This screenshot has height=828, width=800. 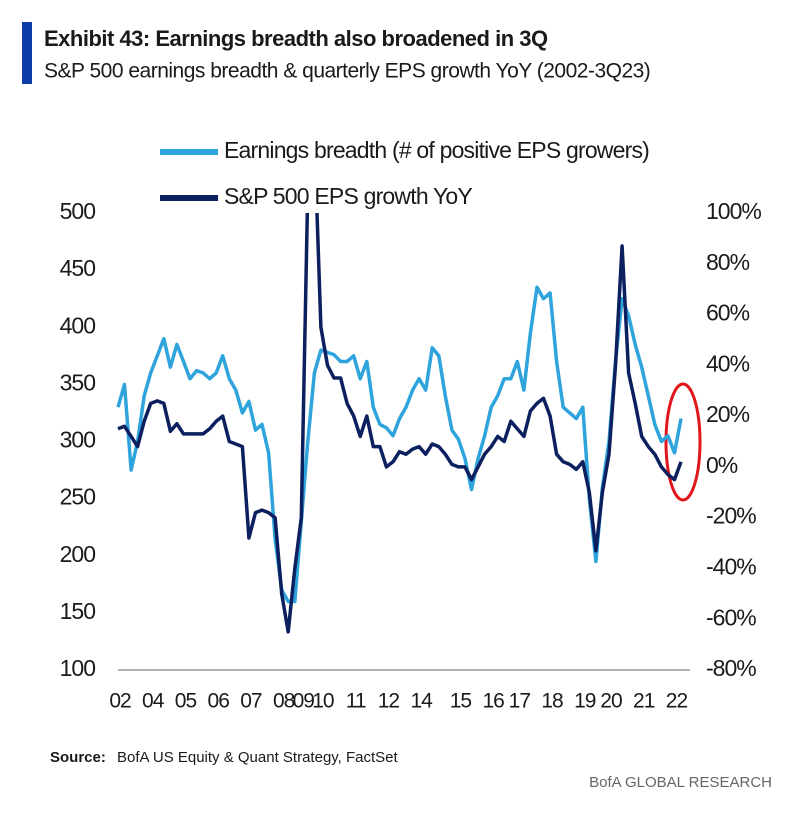 What do you see at coordinates (186, 701) in the screenshot?
I see `x-tick-label: 05` at bounding box center [186, 701].